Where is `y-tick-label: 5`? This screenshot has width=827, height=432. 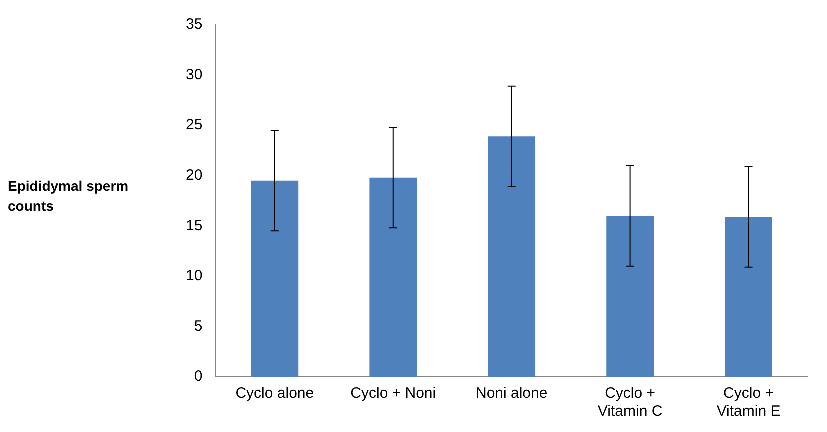
y-tick-label: 5 is located at coordinates (198, 326).